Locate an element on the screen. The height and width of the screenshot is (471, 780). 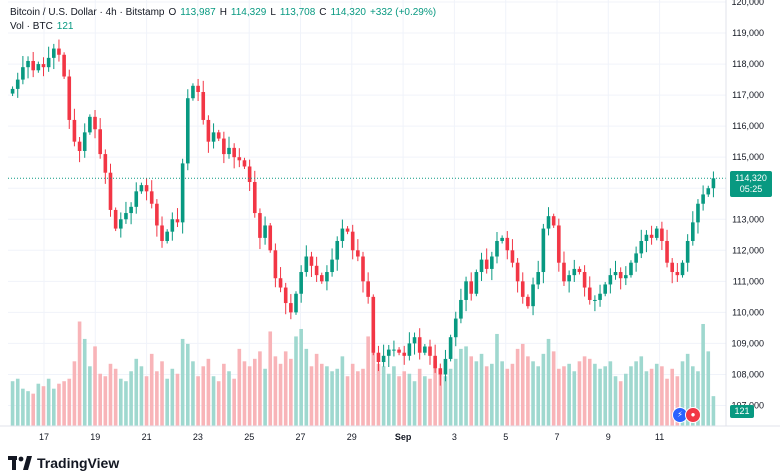
event-icons: ⚡ ● is located at coordinates (686, 415).